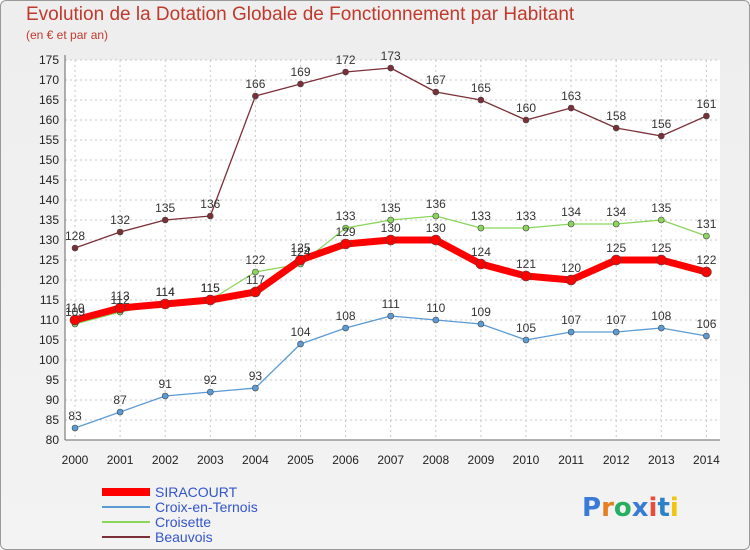 The image size is (750, 550). I want to click on data-label: 165, so click(481, 88).